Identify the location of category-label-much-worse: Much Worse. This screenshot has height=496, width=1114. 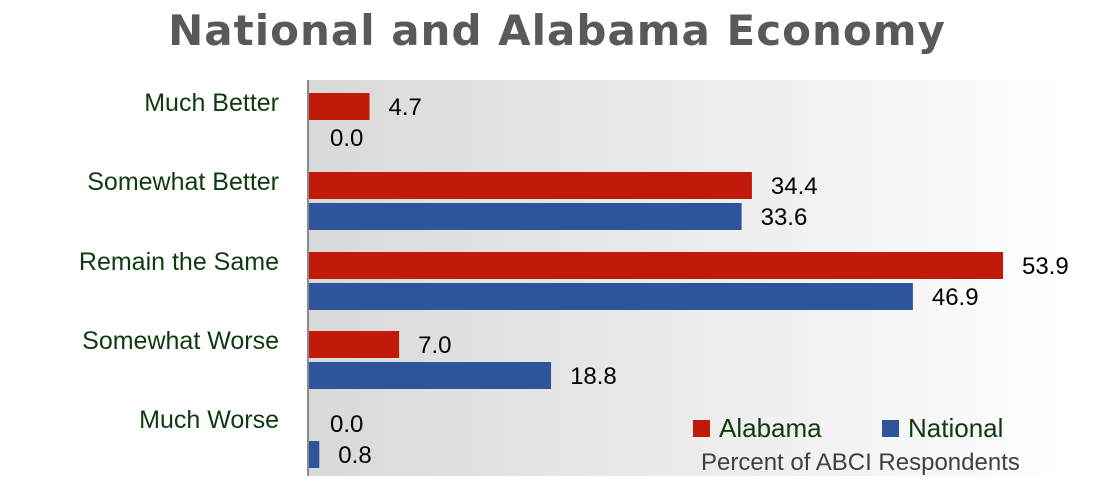
(209, 420).